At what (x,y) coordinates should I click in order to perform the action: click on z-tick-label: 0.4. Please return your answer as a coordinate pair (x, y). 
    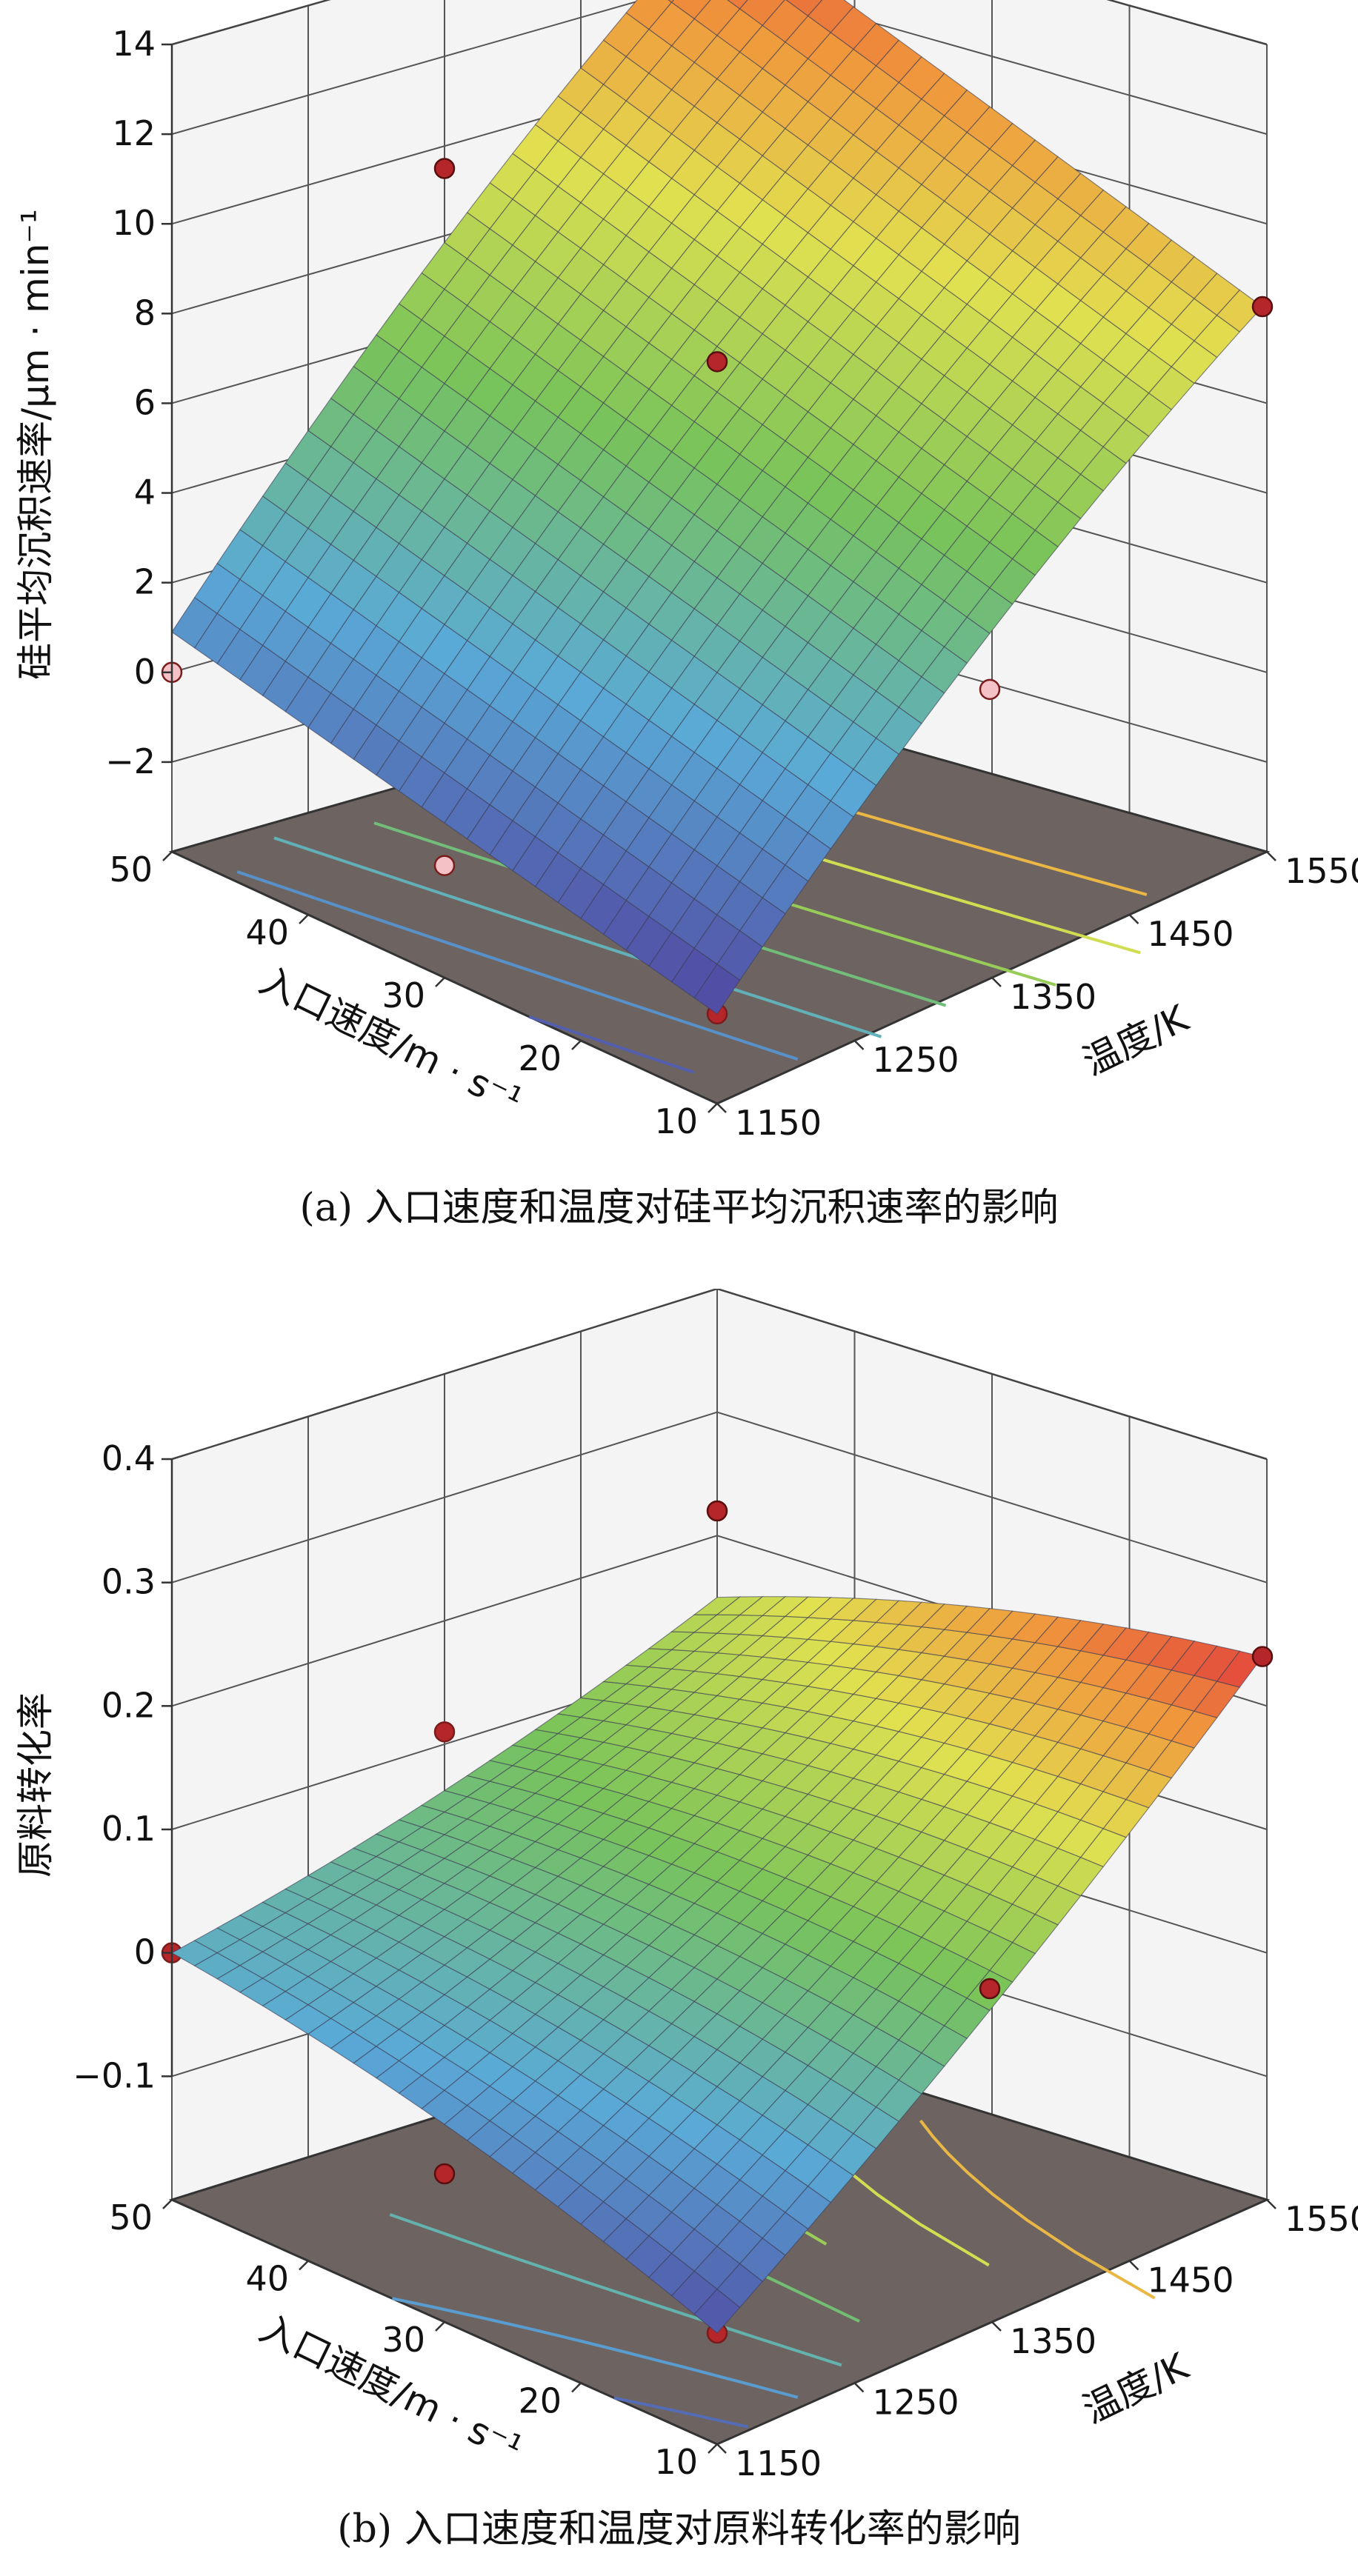
    Looking at the image, I should click on (129, 1458).